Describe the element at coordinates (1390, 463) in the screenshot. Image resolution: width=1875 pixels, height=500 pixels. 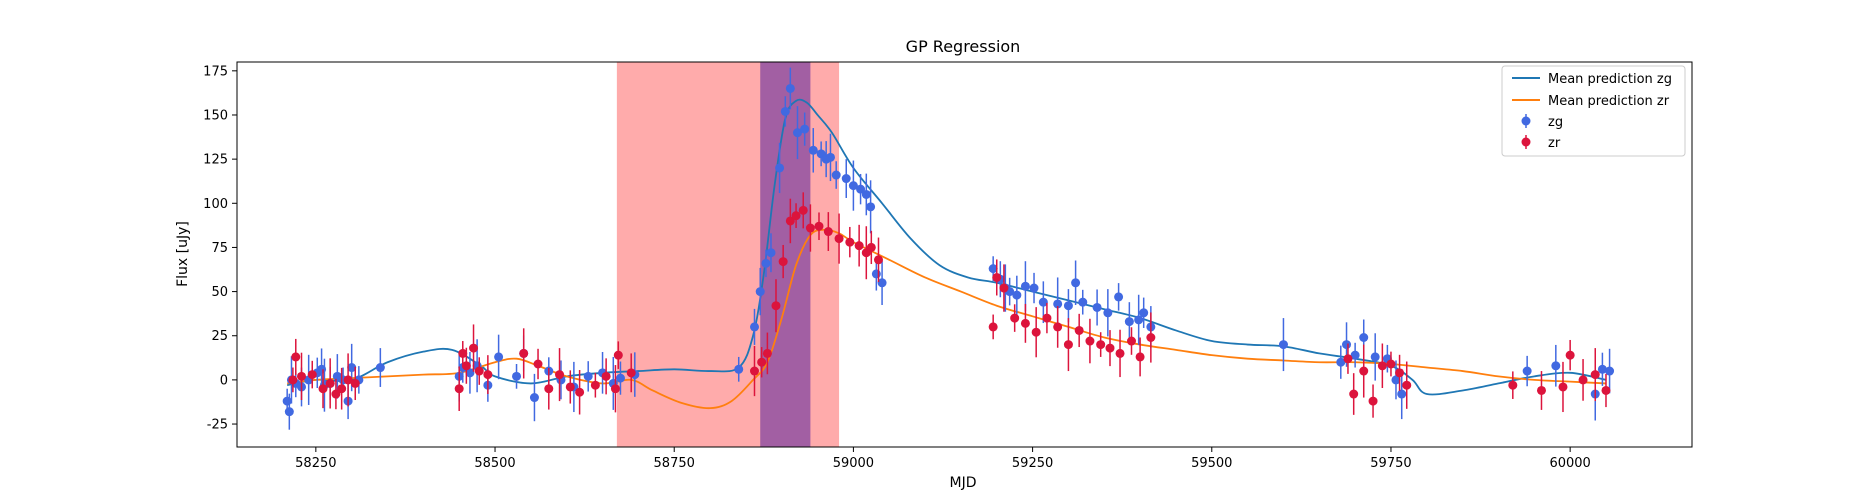
I see `x-tick-label: 59750` at that location.